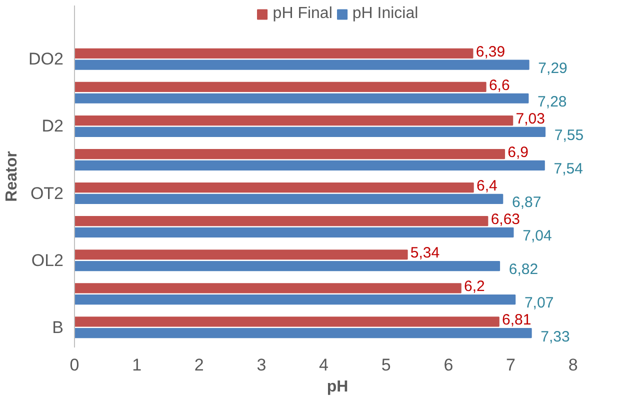  I want to click on x-tick-label: 8, so click(573, 365).